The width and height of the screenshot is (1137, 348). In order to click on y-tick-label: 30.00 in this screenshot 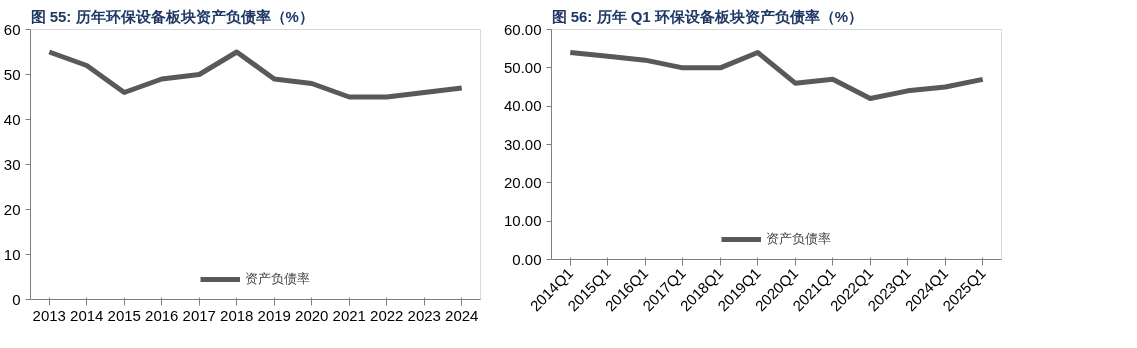, I will do `click(522, 144)`.